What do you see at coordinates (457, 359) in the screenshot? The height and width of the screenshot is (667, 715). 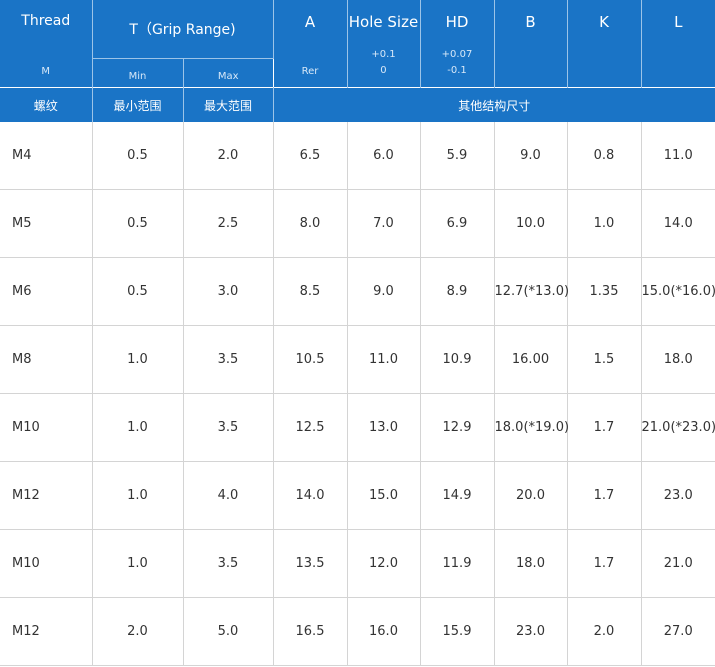 I see `cell-hd: 10.9` at bounding box center [457, 359].